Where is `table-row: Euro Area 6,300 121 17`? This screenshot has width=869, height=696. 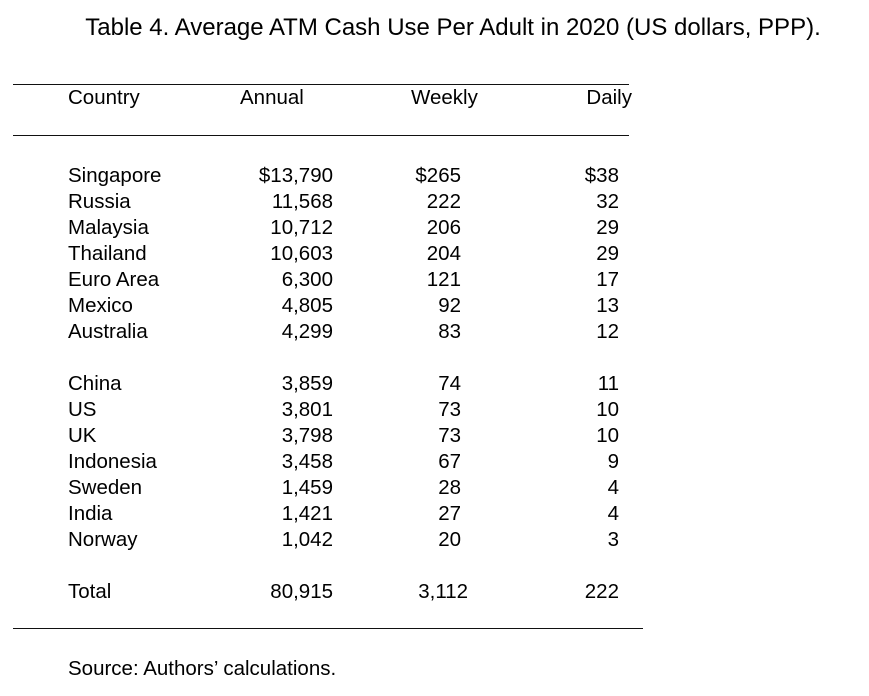 table-row: Euro Area 6,300 121 17 is located at coordinates (434, 281).